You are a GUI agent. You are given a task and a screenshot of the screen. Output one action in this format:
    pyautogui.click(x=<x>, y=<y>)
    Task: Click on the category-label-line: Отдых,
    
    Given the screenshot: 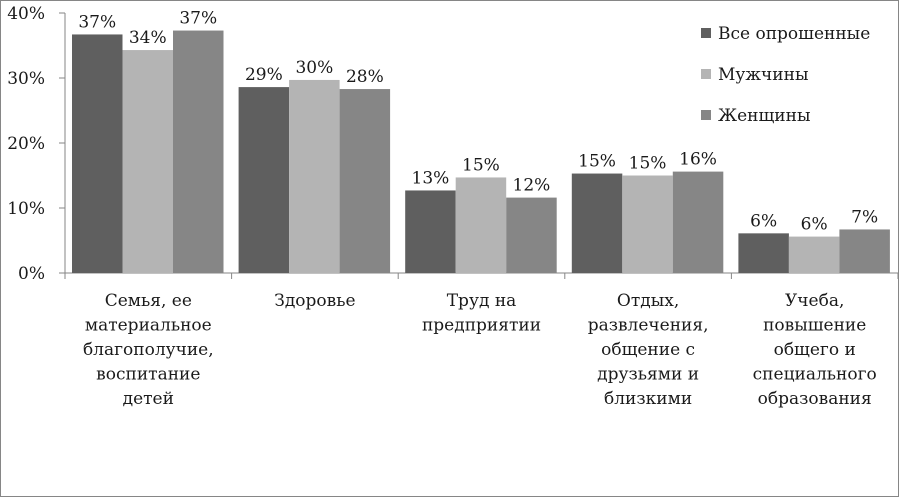 What is the action you would take?
    pyautogui.click(x=648, y=301)
    